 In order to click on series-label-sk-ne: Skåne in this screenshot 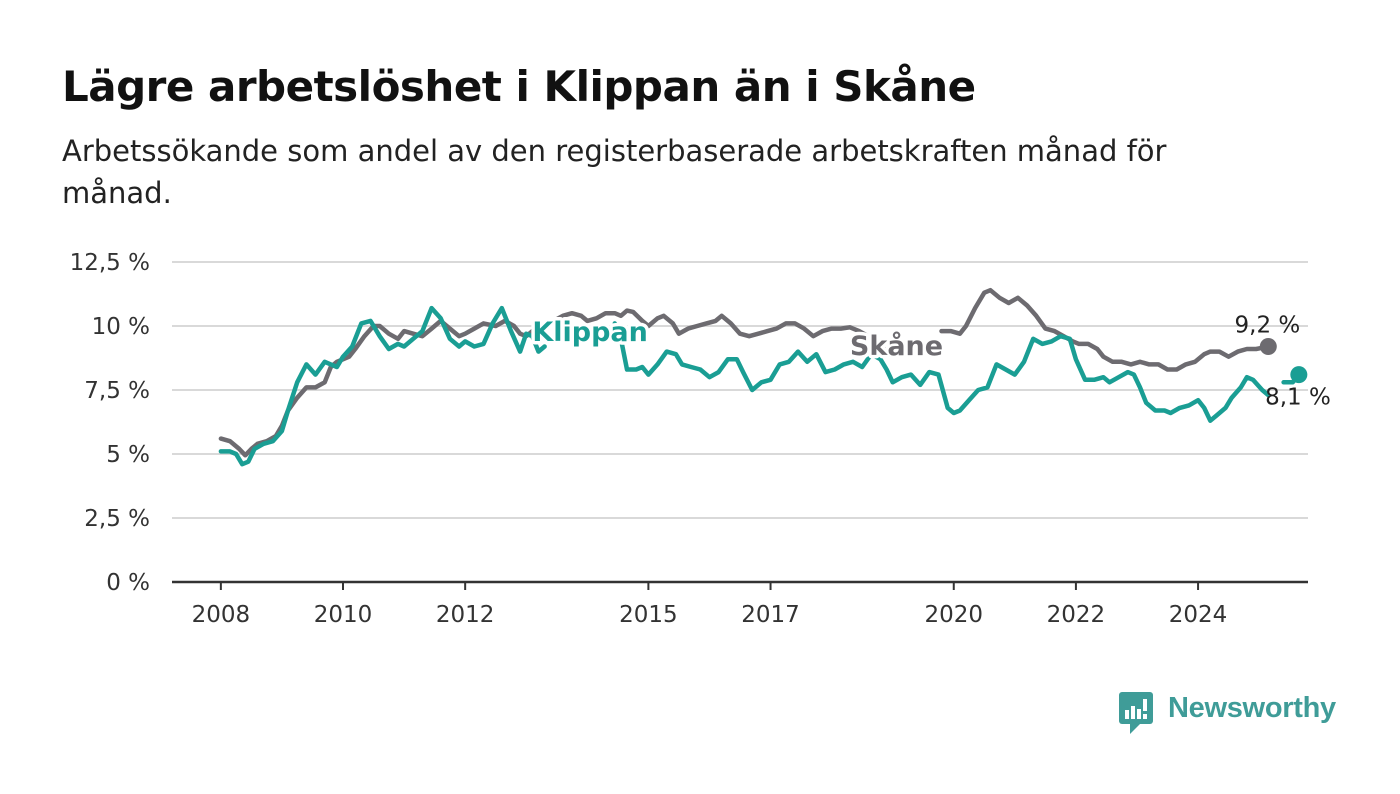, I will do `click(896, 346)`.